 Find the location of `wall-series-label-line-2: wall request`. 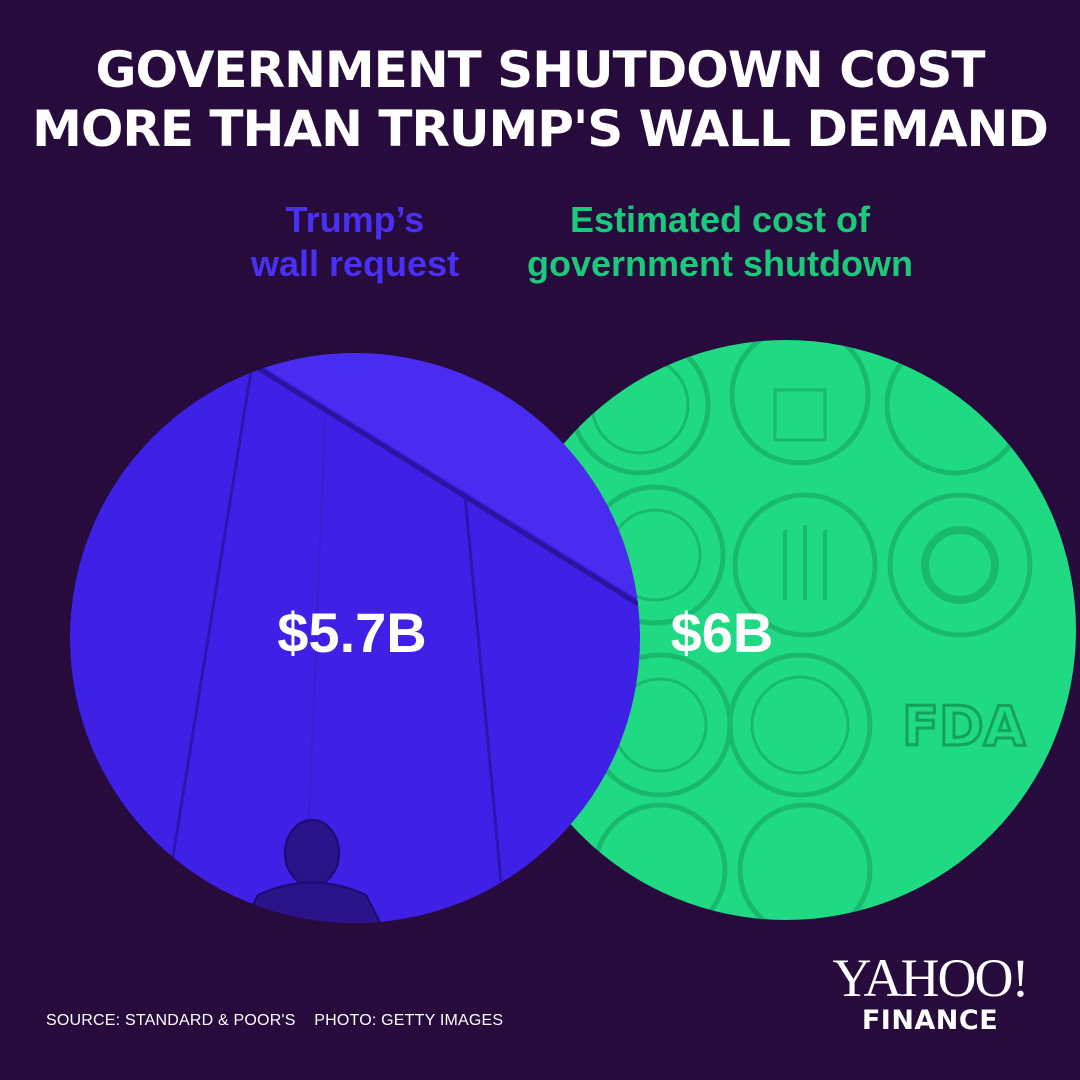

wall-series-label-line-2: wall request is located at coordinates (355, 263).